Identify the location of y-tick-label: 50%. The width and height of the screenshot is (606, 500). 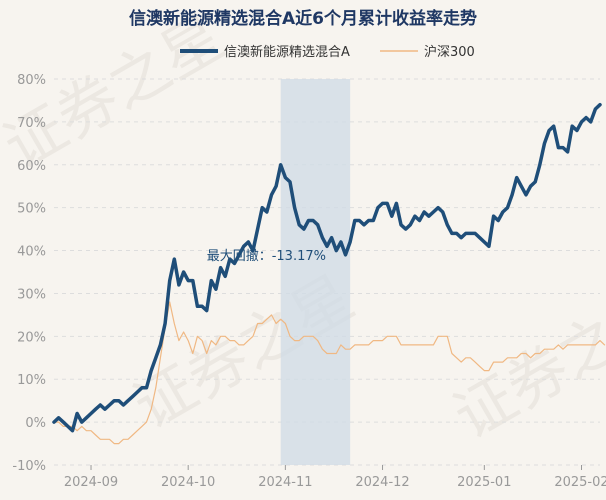
(31, 209).